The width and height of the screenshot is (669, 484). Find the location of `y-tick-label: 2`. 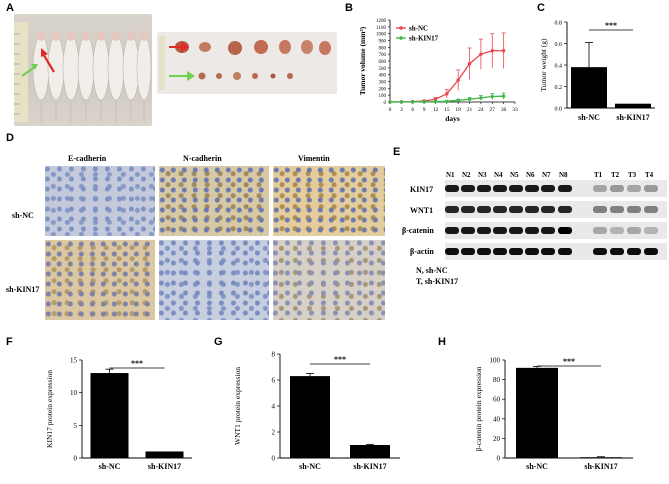

y-tick-label: 2 is located at coordinates (274, 433).